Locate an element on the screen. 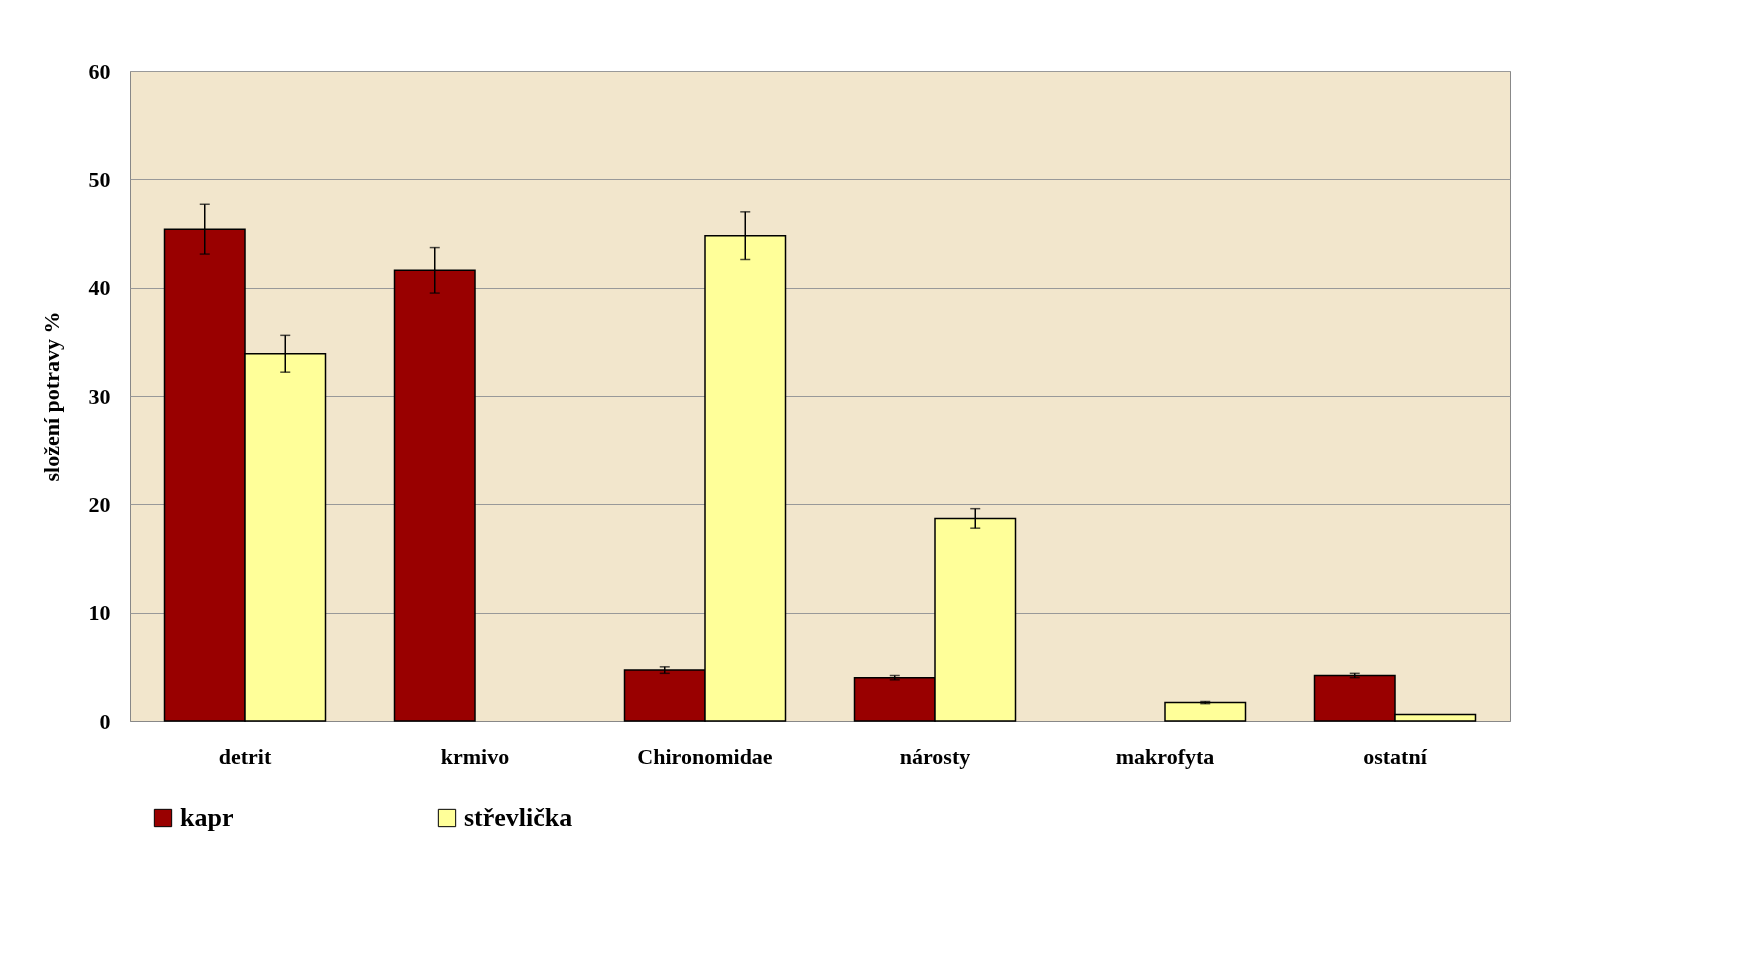 The width and height of the screenshot is (1747, 958). y-tick-label: 50 is located at coordinates (99, 179).